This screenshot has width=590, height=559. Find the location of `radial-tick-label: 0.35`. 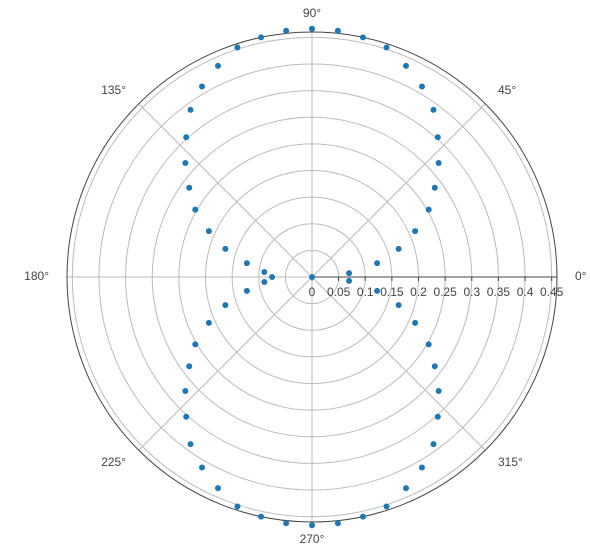

radial-tick-label: 0.35 is located at coordinates (499, 292).